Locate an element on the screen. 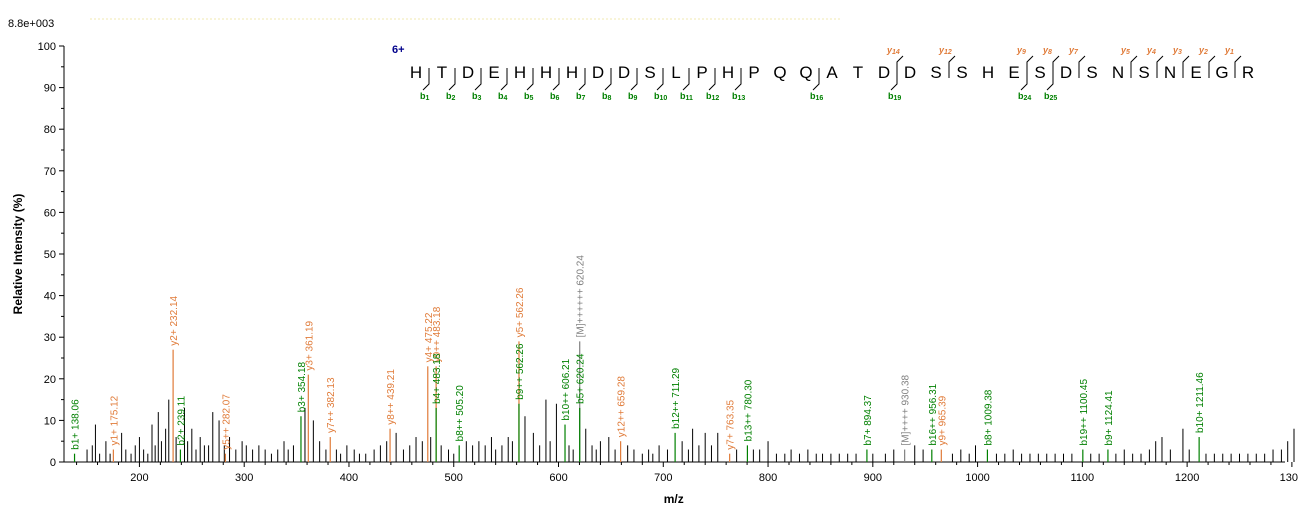 The width and height of the screenshot is (1298, 512). peak-label-y: y2+ 232.14 is located at coordinates (174, 320).